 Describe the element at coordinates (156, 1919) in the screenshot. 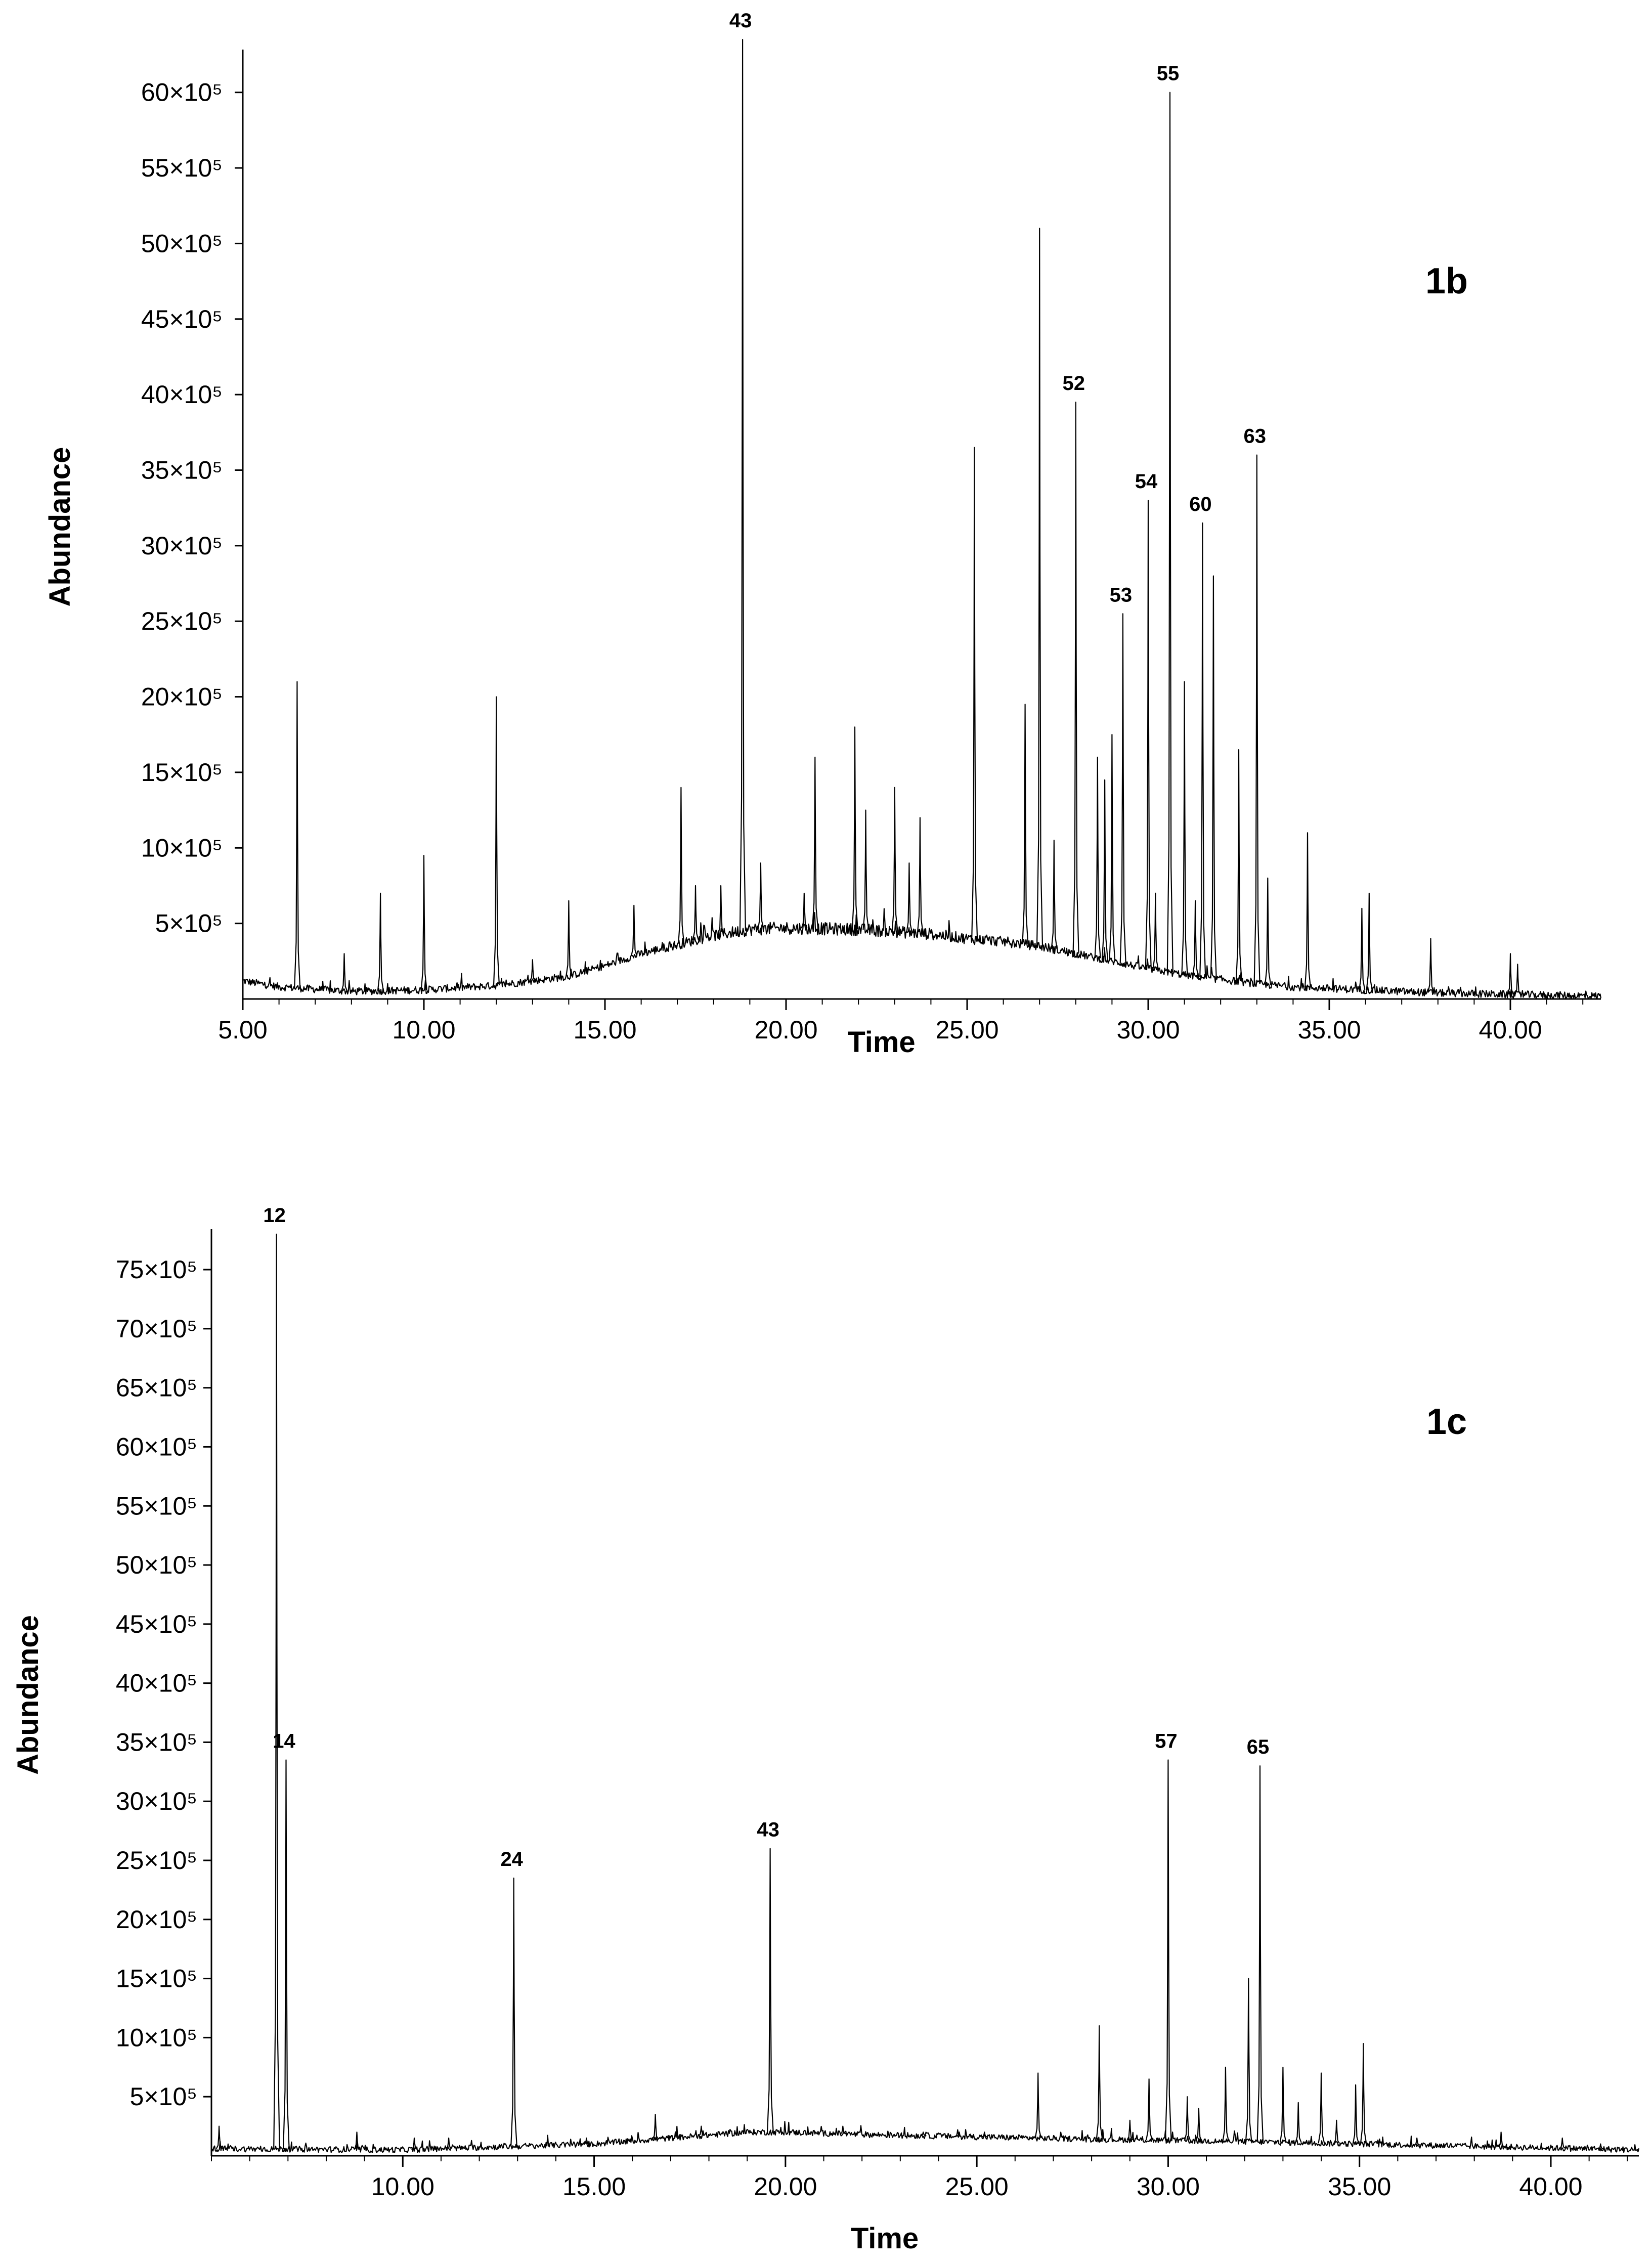

I see `y-tick-label: 20×10⁵` at that location.